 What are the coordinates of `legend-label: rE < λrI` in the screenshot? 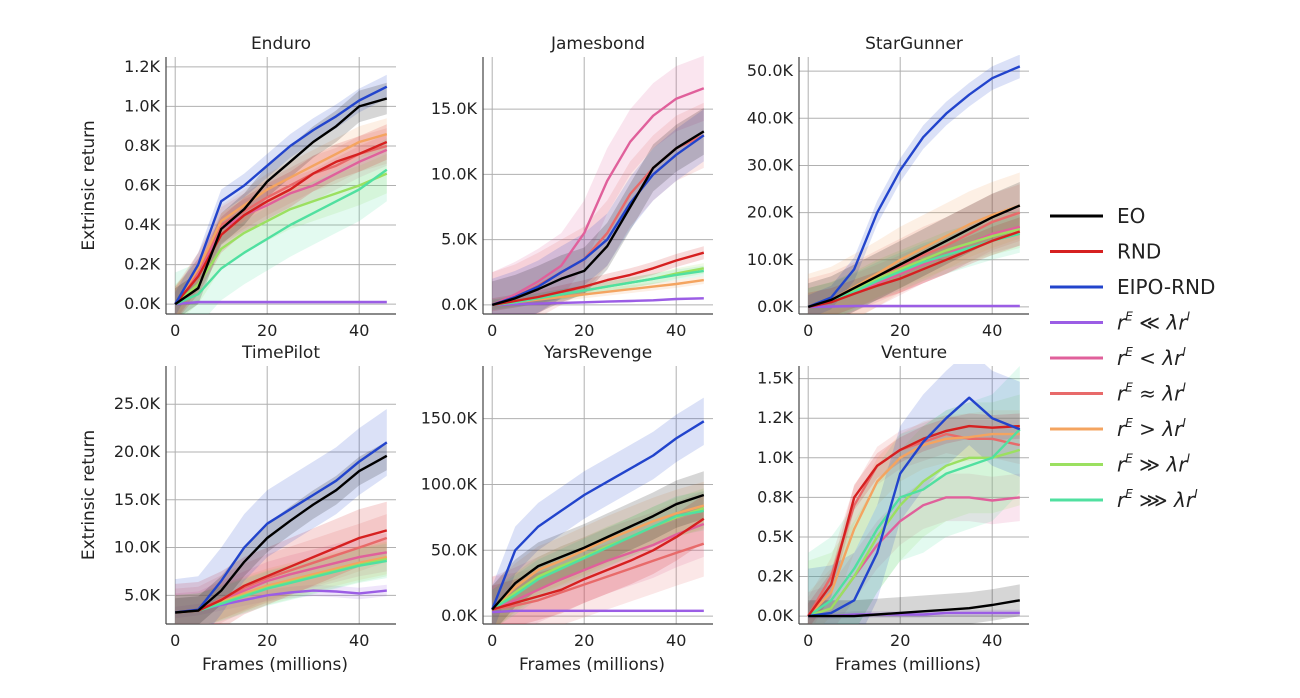 It's located at (1151, 357).